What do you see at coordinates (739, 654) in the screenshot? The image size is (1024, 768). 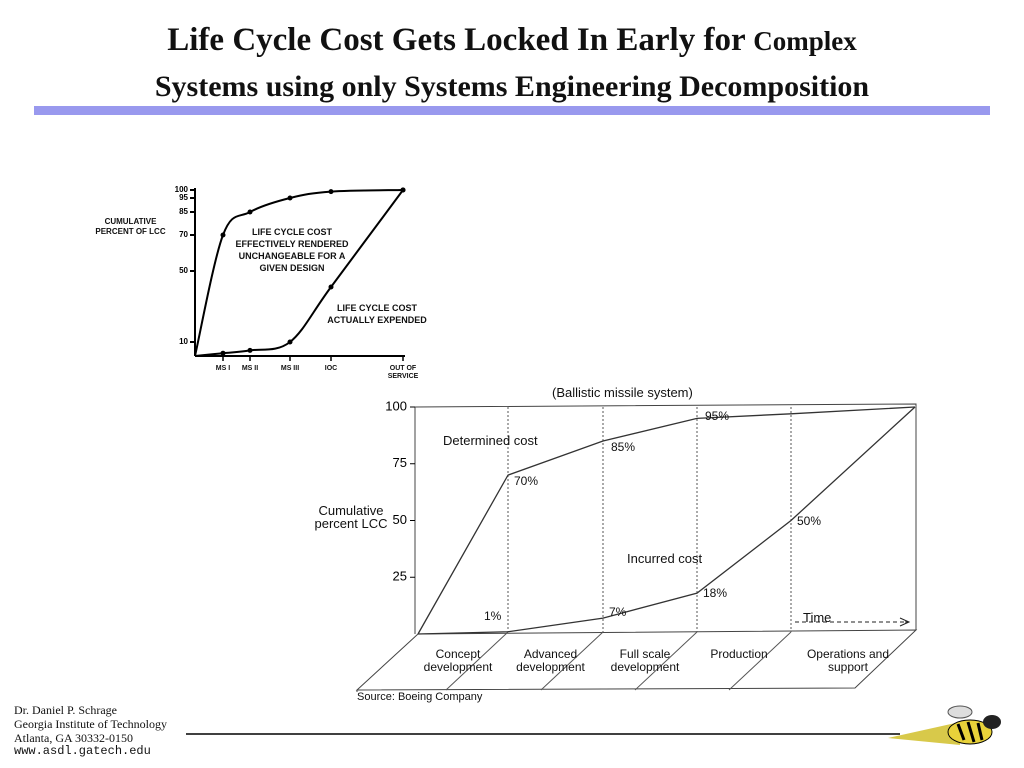 I see `x-tick-label: Production` at bounding box center [739, 654].